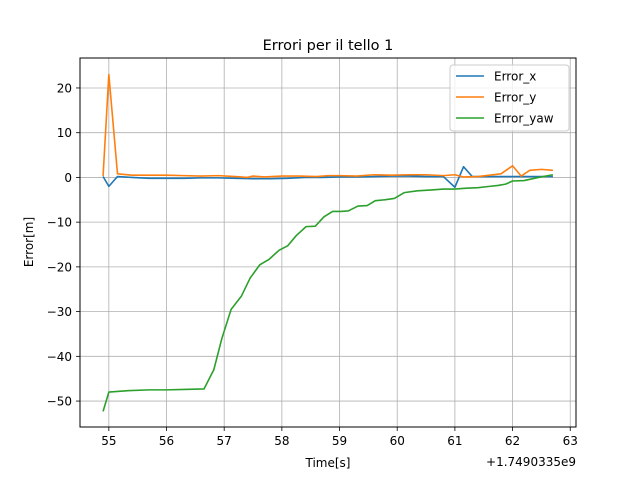 The width and height of the screenshot is (640, 480). Describe the element at coordinates (328, 46) in the screenshot. I see `chart-title: Errori per il tello 1` at that location.